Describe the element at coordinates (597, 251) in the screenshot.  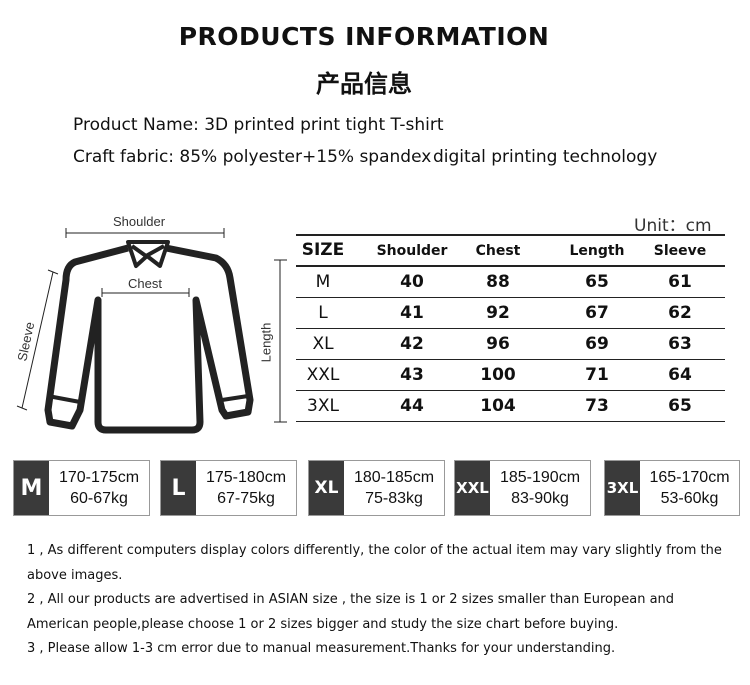
I see `column-header-length: Length` at that location.